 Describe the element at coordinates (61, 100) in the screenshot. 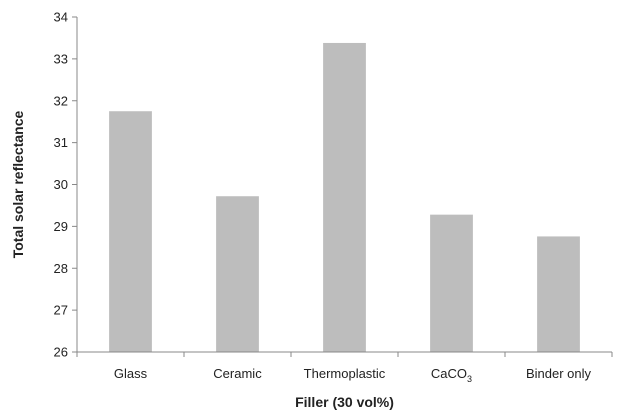

I see `y-tick-label: 32` at that location.